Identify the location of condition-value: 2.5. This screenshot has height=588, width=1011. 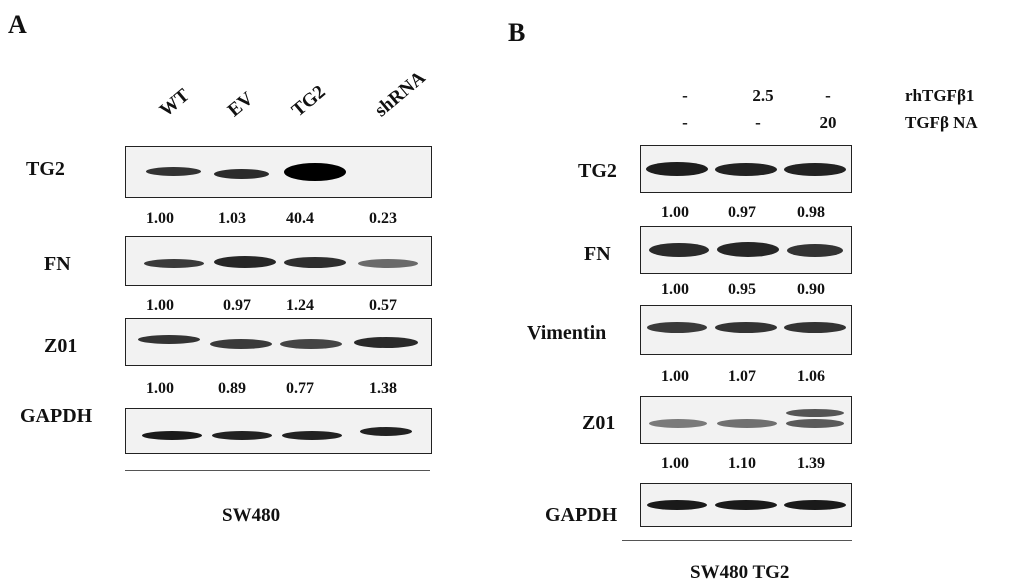
(763, 95).